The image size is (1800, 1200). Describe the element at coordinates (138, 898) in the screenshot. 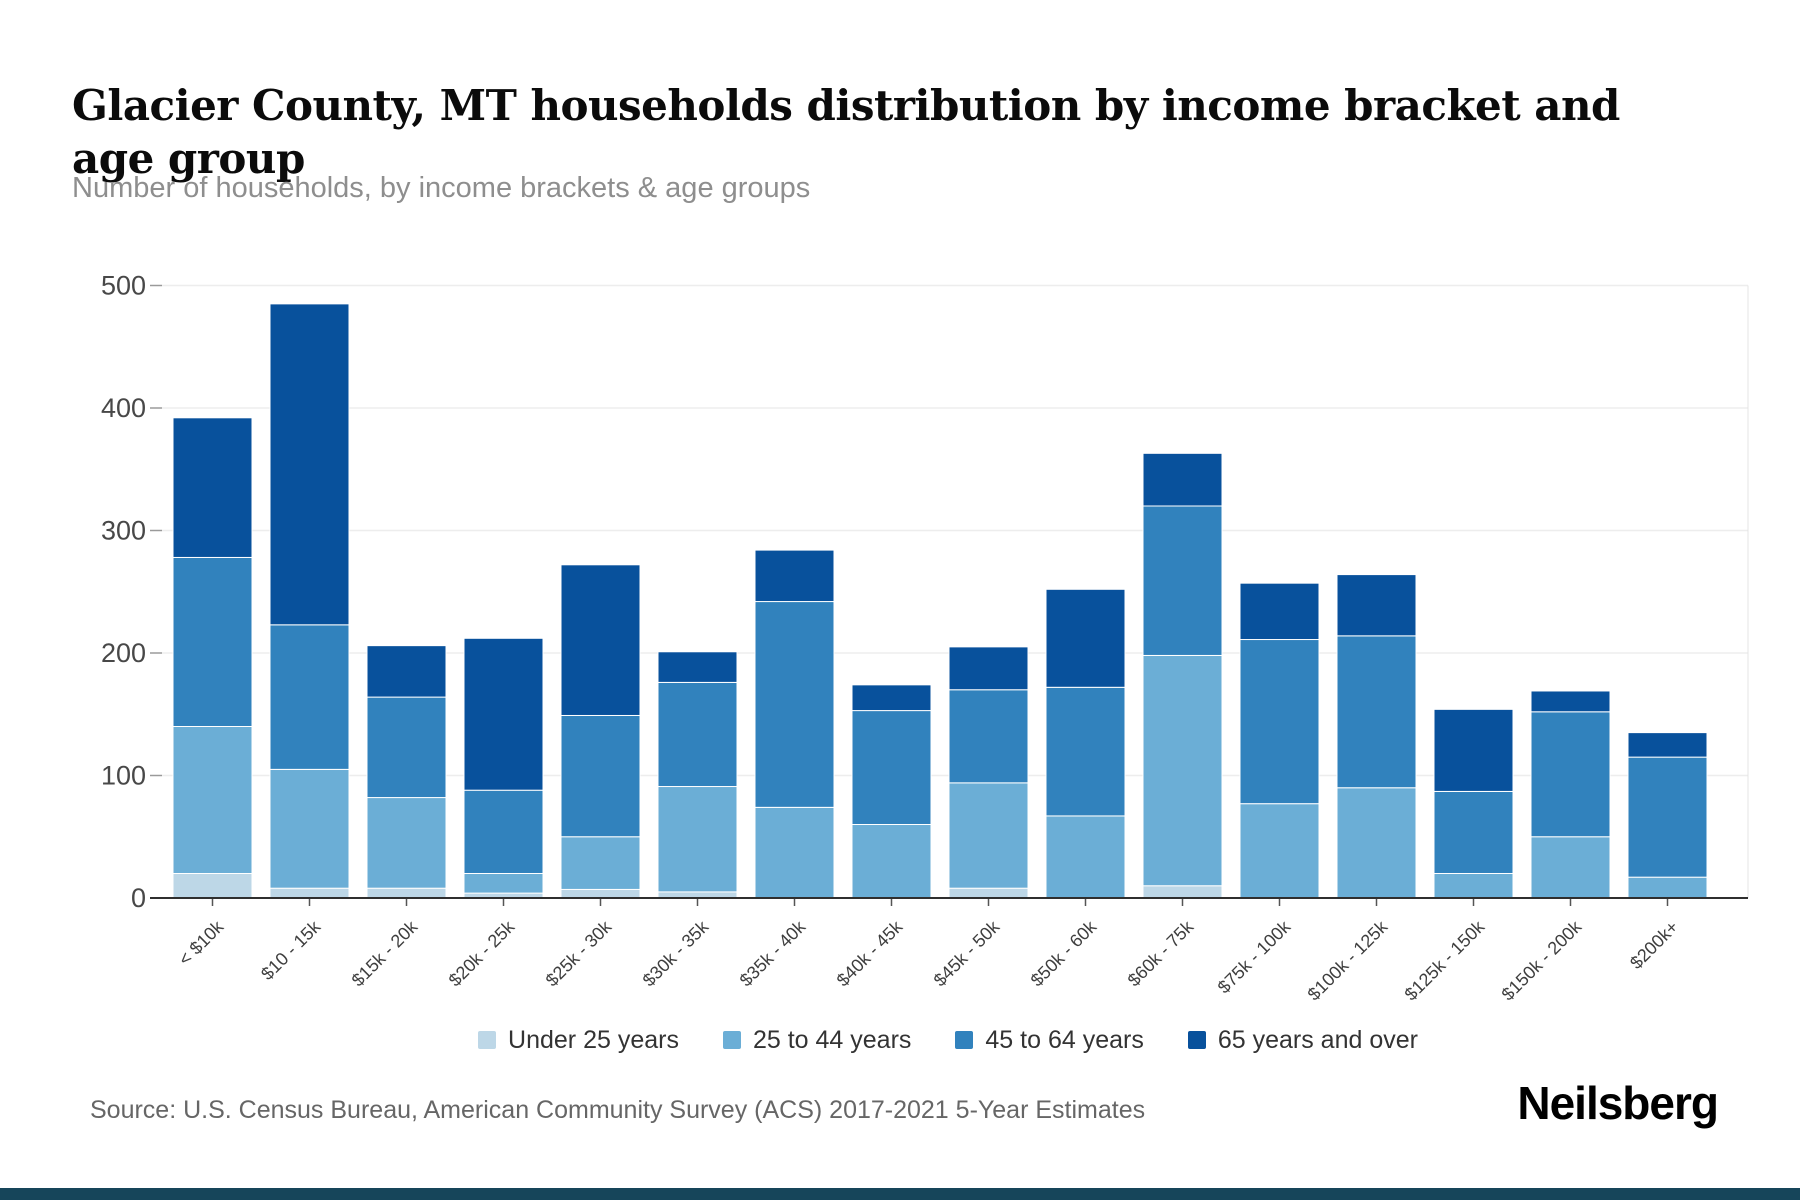

I see `y-tick-label: 0` at that location.